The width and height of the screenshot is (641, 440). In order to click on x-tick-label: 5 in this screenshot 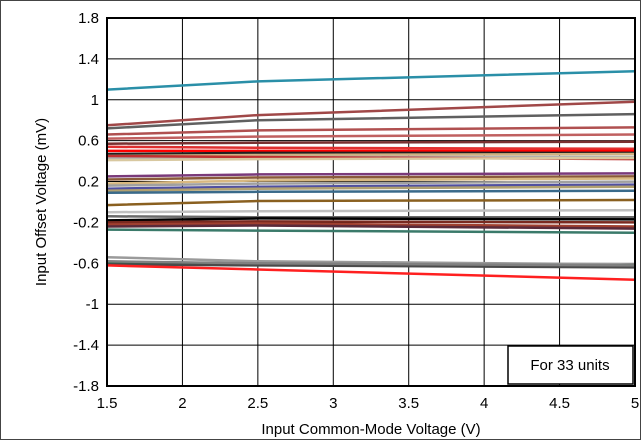, I will do `click(635, 403)`.